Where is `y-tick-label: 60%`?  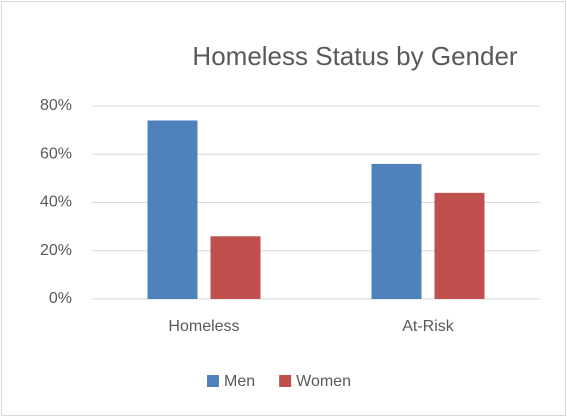
y-tick-label: 60% is located at coordinates (56, 153).